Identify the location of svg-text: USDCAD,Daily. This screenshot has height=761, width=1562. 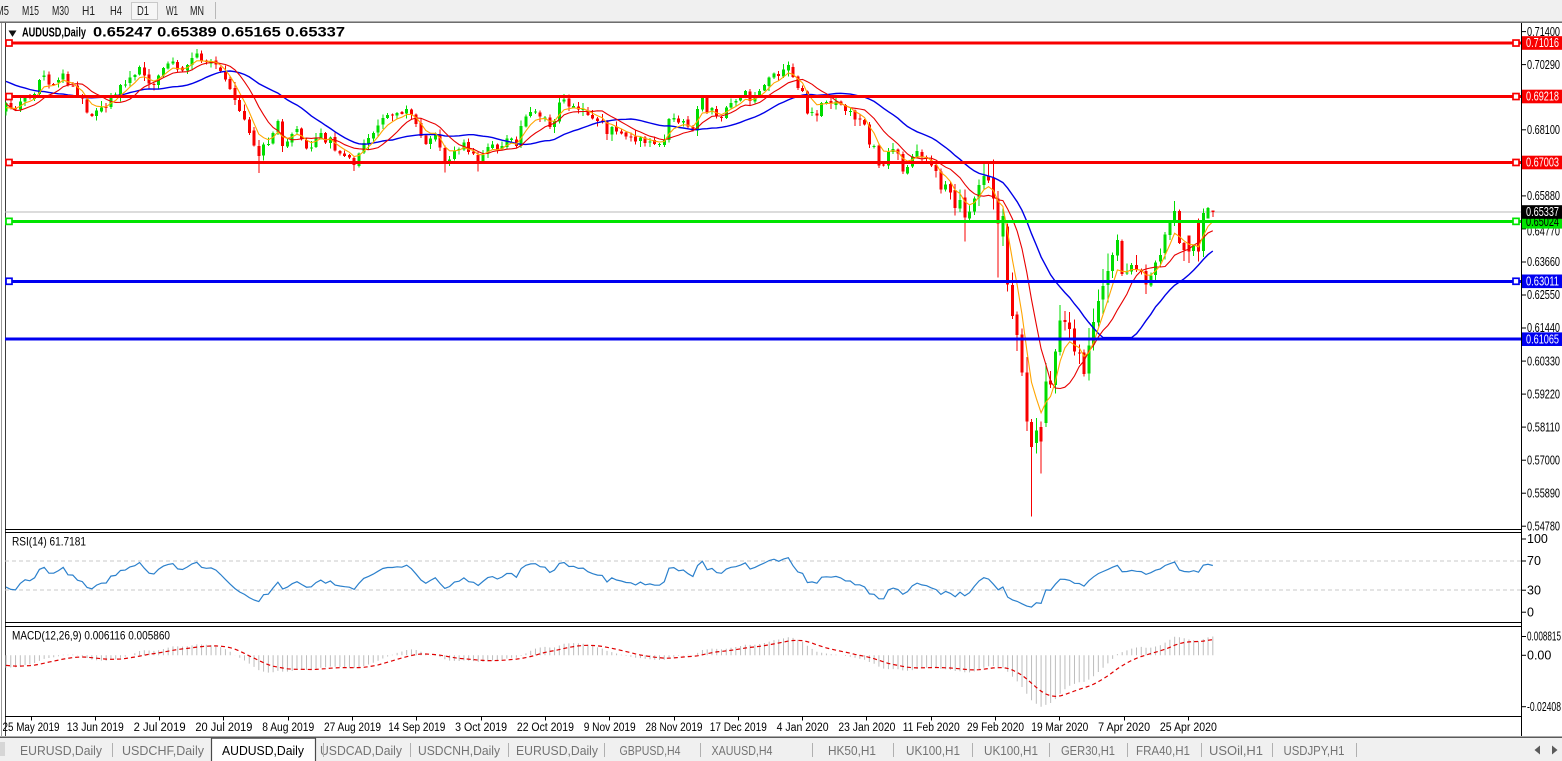
(361, 750).